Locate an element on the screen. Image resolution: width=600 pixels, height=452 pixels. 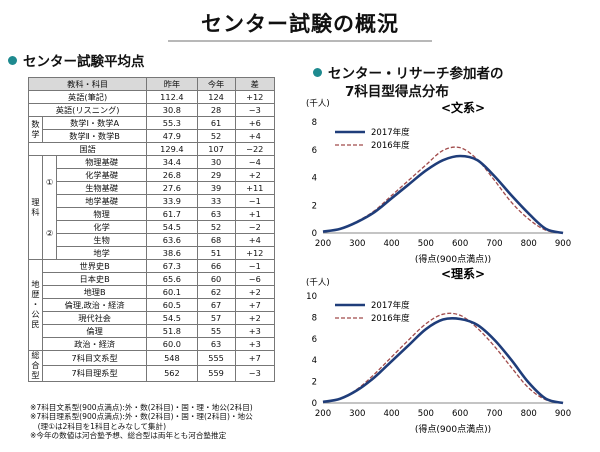
row-last: 548 is located at coordinates (172, 358).